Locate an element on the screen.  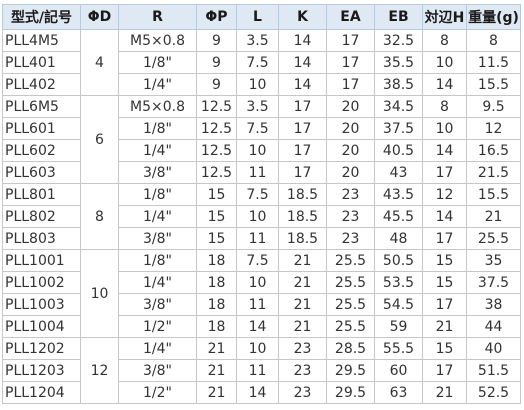
cell-model: PLL6M5 is located at coordinates (41, 106).